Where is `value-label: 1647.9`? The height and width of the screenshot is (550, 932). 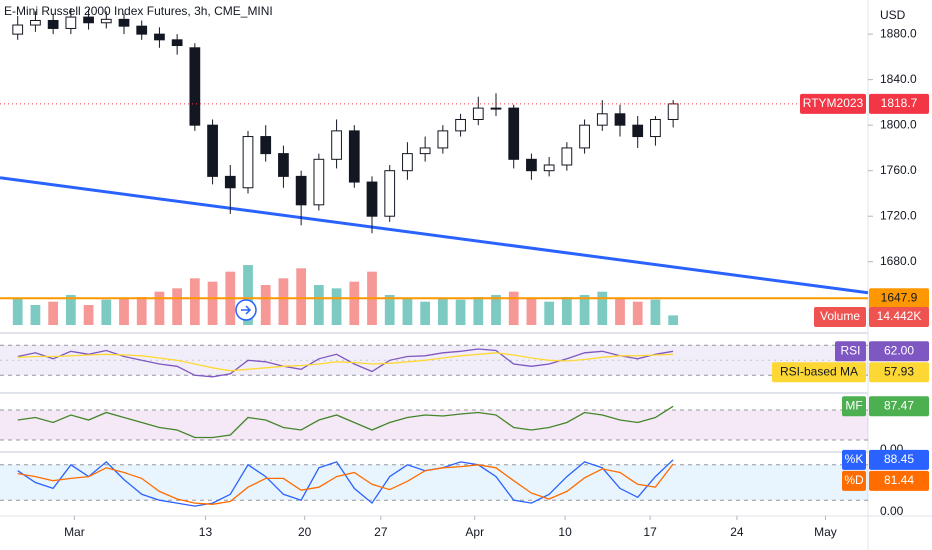 value-label: 1647.9 is located at coordinates (899, 297).